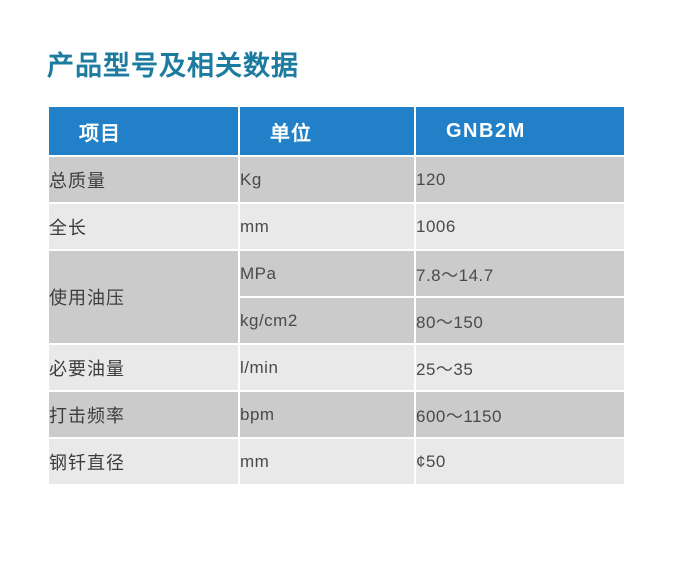  What do you see at coordinates (520, 414) in the screenshot?
I see `row-value-label: 600～1150` at bounding box center [520, 414].